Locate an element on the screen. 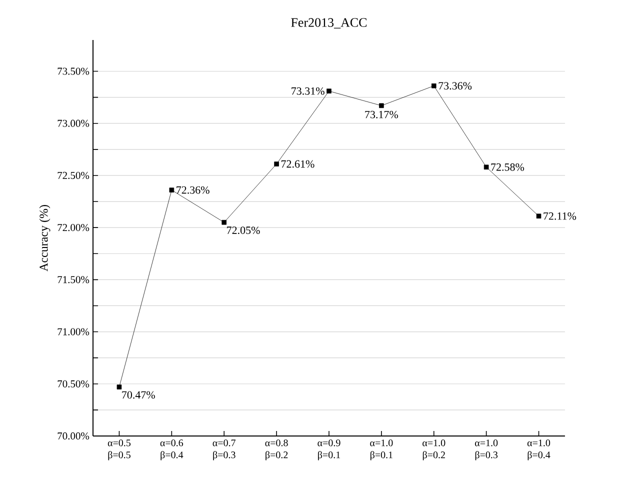 The height and width of the screenshot is (484, 621). data-label: 70.47% is located at coordinates (138, 395).